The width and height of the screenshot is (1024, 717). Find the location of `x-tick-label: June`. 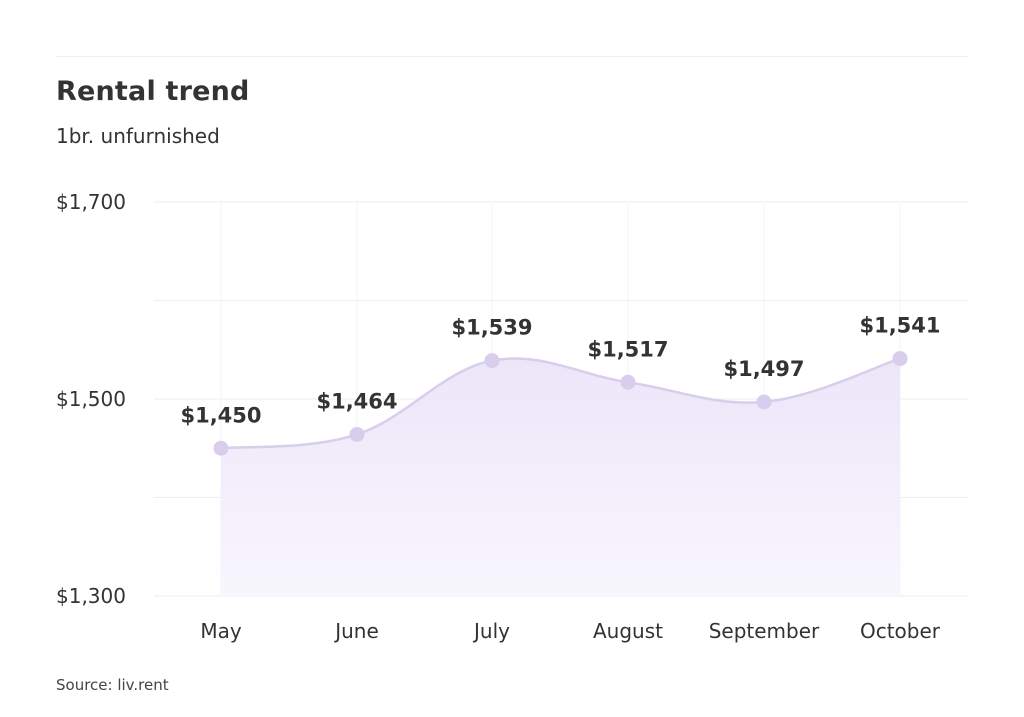

x-tick-label: June is located at coordinates (356, 631).